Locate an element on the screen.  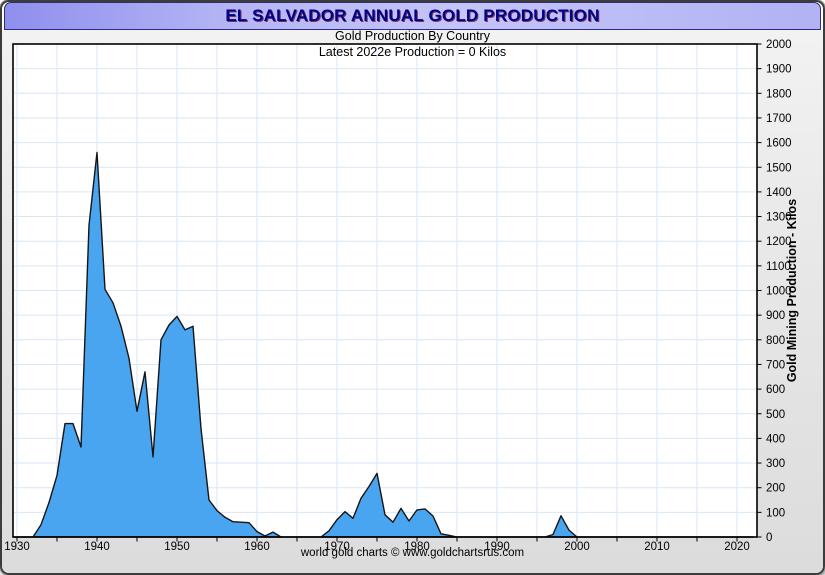
x-tick-label: 1990 is located at coordinates (497, 547).